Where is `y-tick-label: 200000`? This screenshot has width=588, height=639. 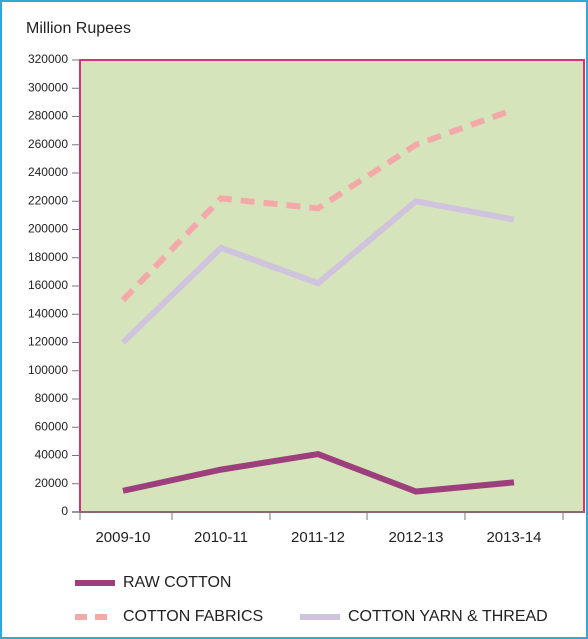
y-tick-label: 200000 is located at coordinates (48, 229).